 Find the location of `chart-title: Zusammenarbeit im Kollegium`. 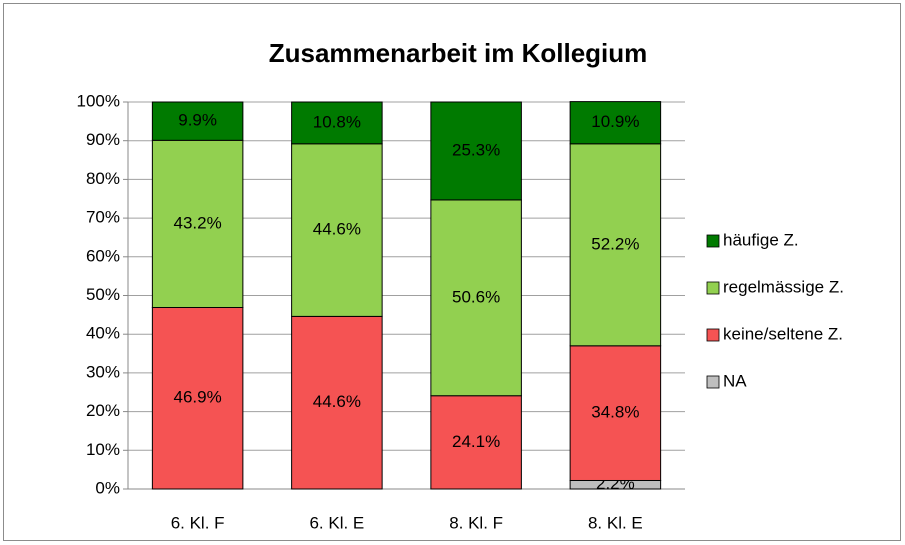

chart-title: Zusammenarbeit im Kollegium is located at coordinates (458, 53).